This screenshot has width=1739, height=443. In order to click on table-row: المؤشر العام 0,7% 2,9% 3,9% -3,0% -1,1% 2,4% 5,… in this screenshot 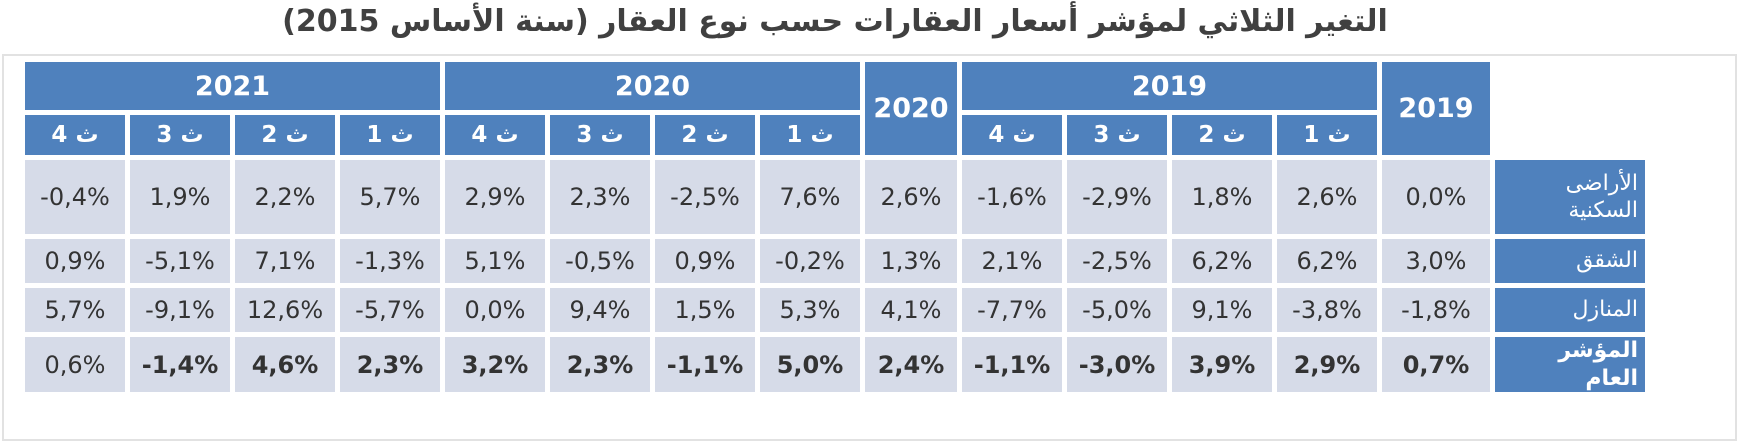, I will do `click(835, 364)`.